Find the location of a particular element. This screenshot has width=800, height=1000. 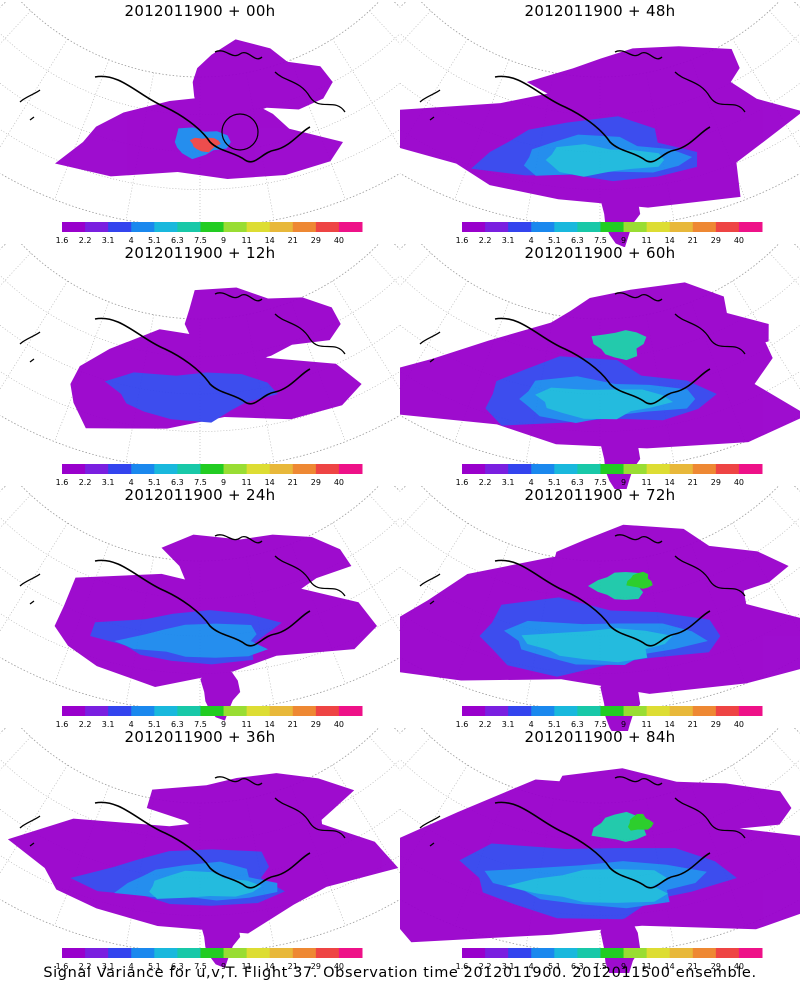

panel-title: 2012011900 + 36h is located at coordinates (200, 737).